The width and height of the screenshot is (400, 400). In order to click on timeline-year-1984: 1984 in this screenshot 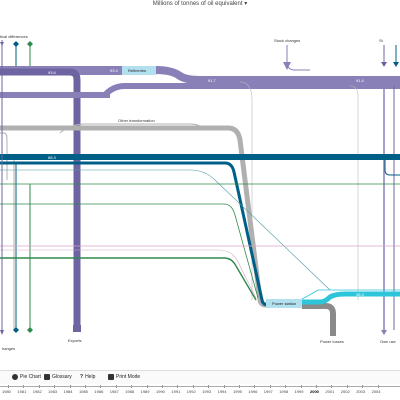, I will do `click(68, 391)`.